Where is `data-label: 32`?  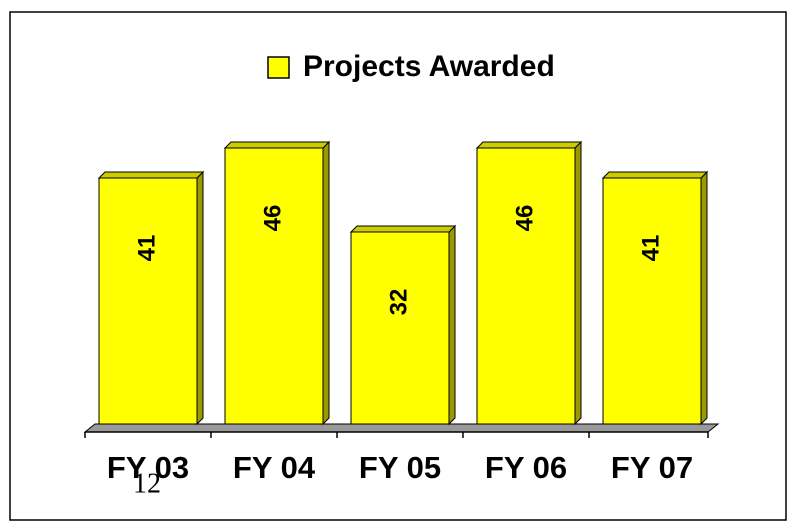
data-label: 32 is located at coordinates (398, 302).